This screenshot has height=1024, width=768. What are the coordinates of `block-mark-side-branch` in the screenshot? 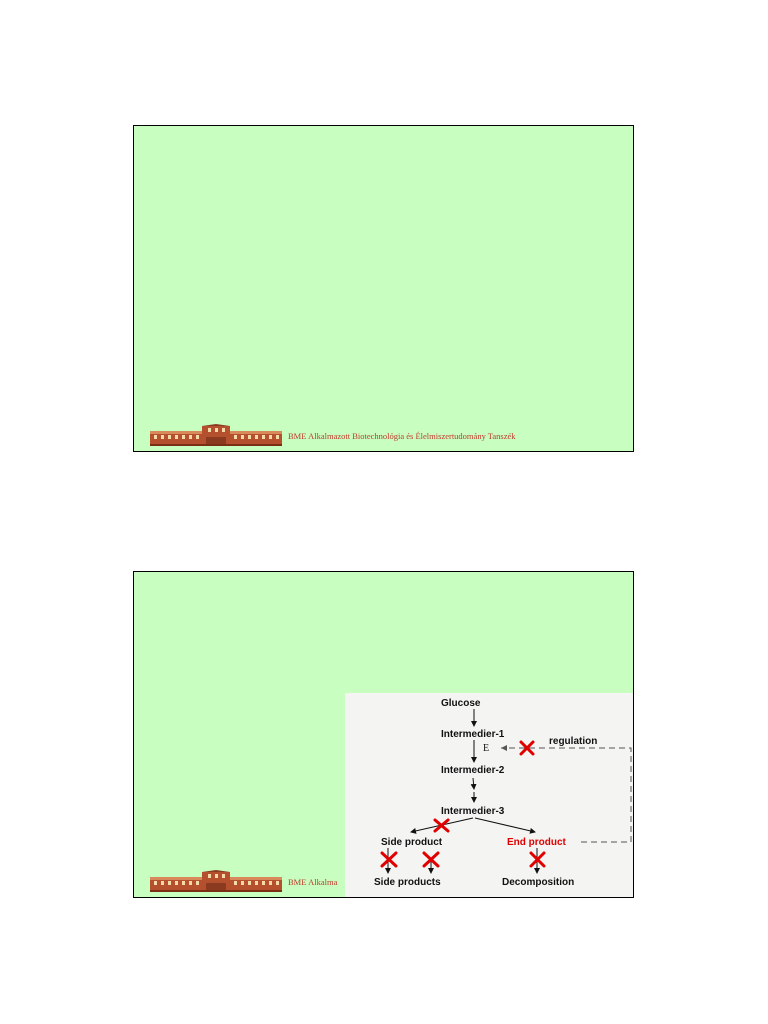 It's located at (441, 825).